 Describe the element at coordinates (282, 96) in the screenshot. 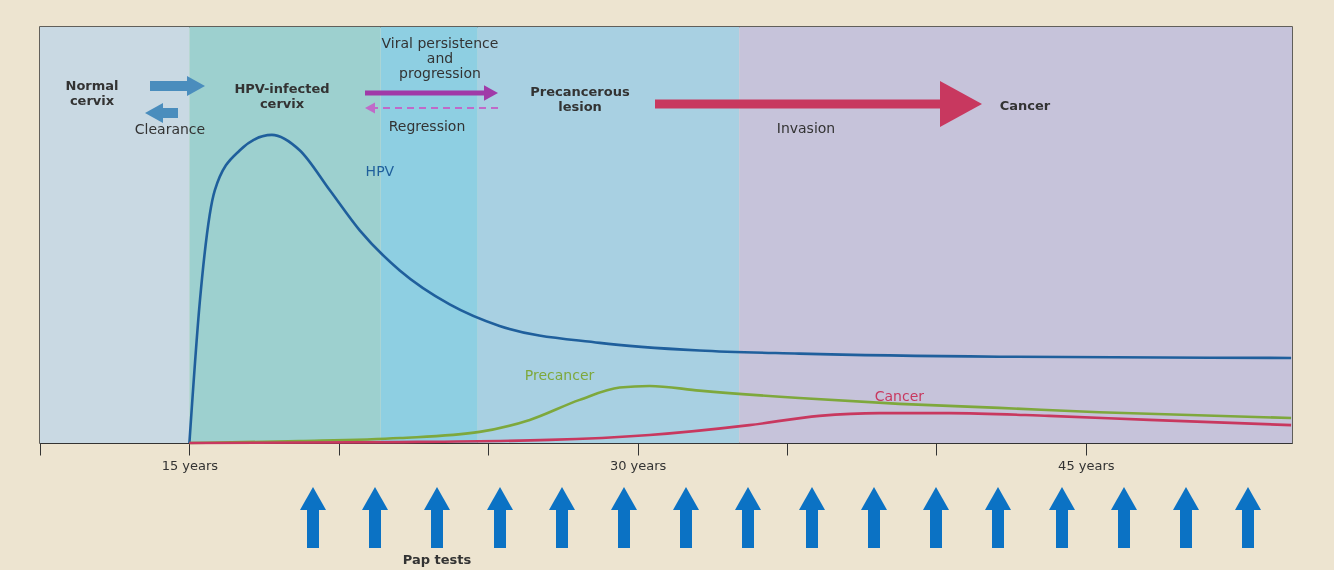

I see `text: HPV-infected cervix` at that location.